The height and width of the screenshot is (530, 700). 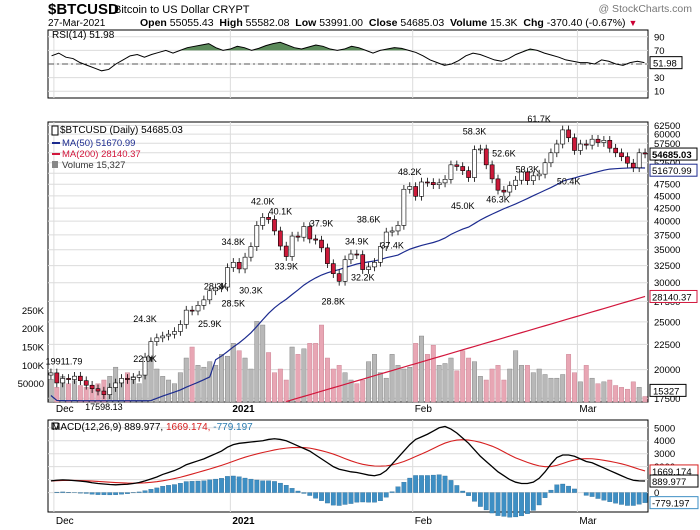 What do you see at coordinates (369, 220) in the screenshot?
I see `price-annotation: 38.6K` at bounding box center [369, 220].